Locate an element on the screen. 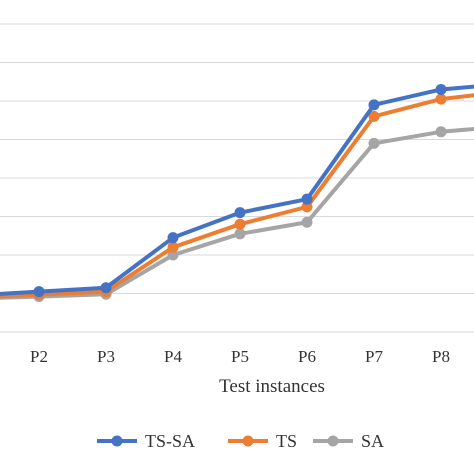 The image size is (474, 474). x-tick-label: P7 is located at coordinates (374, 356).